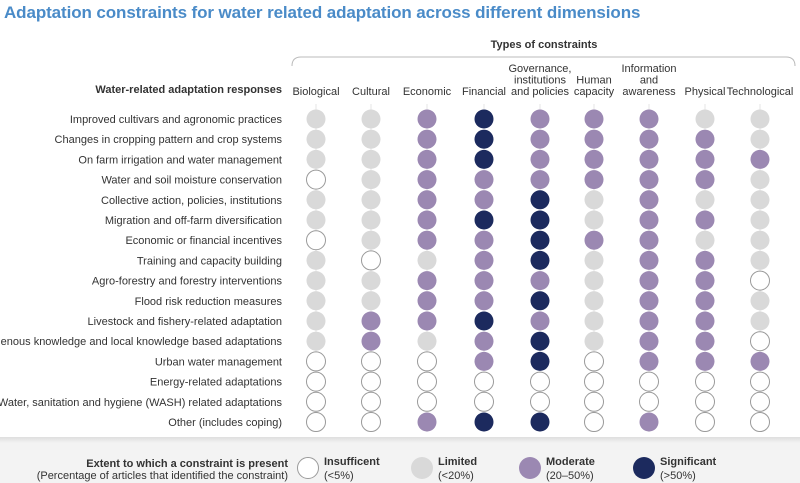  Describe the element at coordinates (315, 92) in the screenshot. I see `column-label: Biological` at that location.